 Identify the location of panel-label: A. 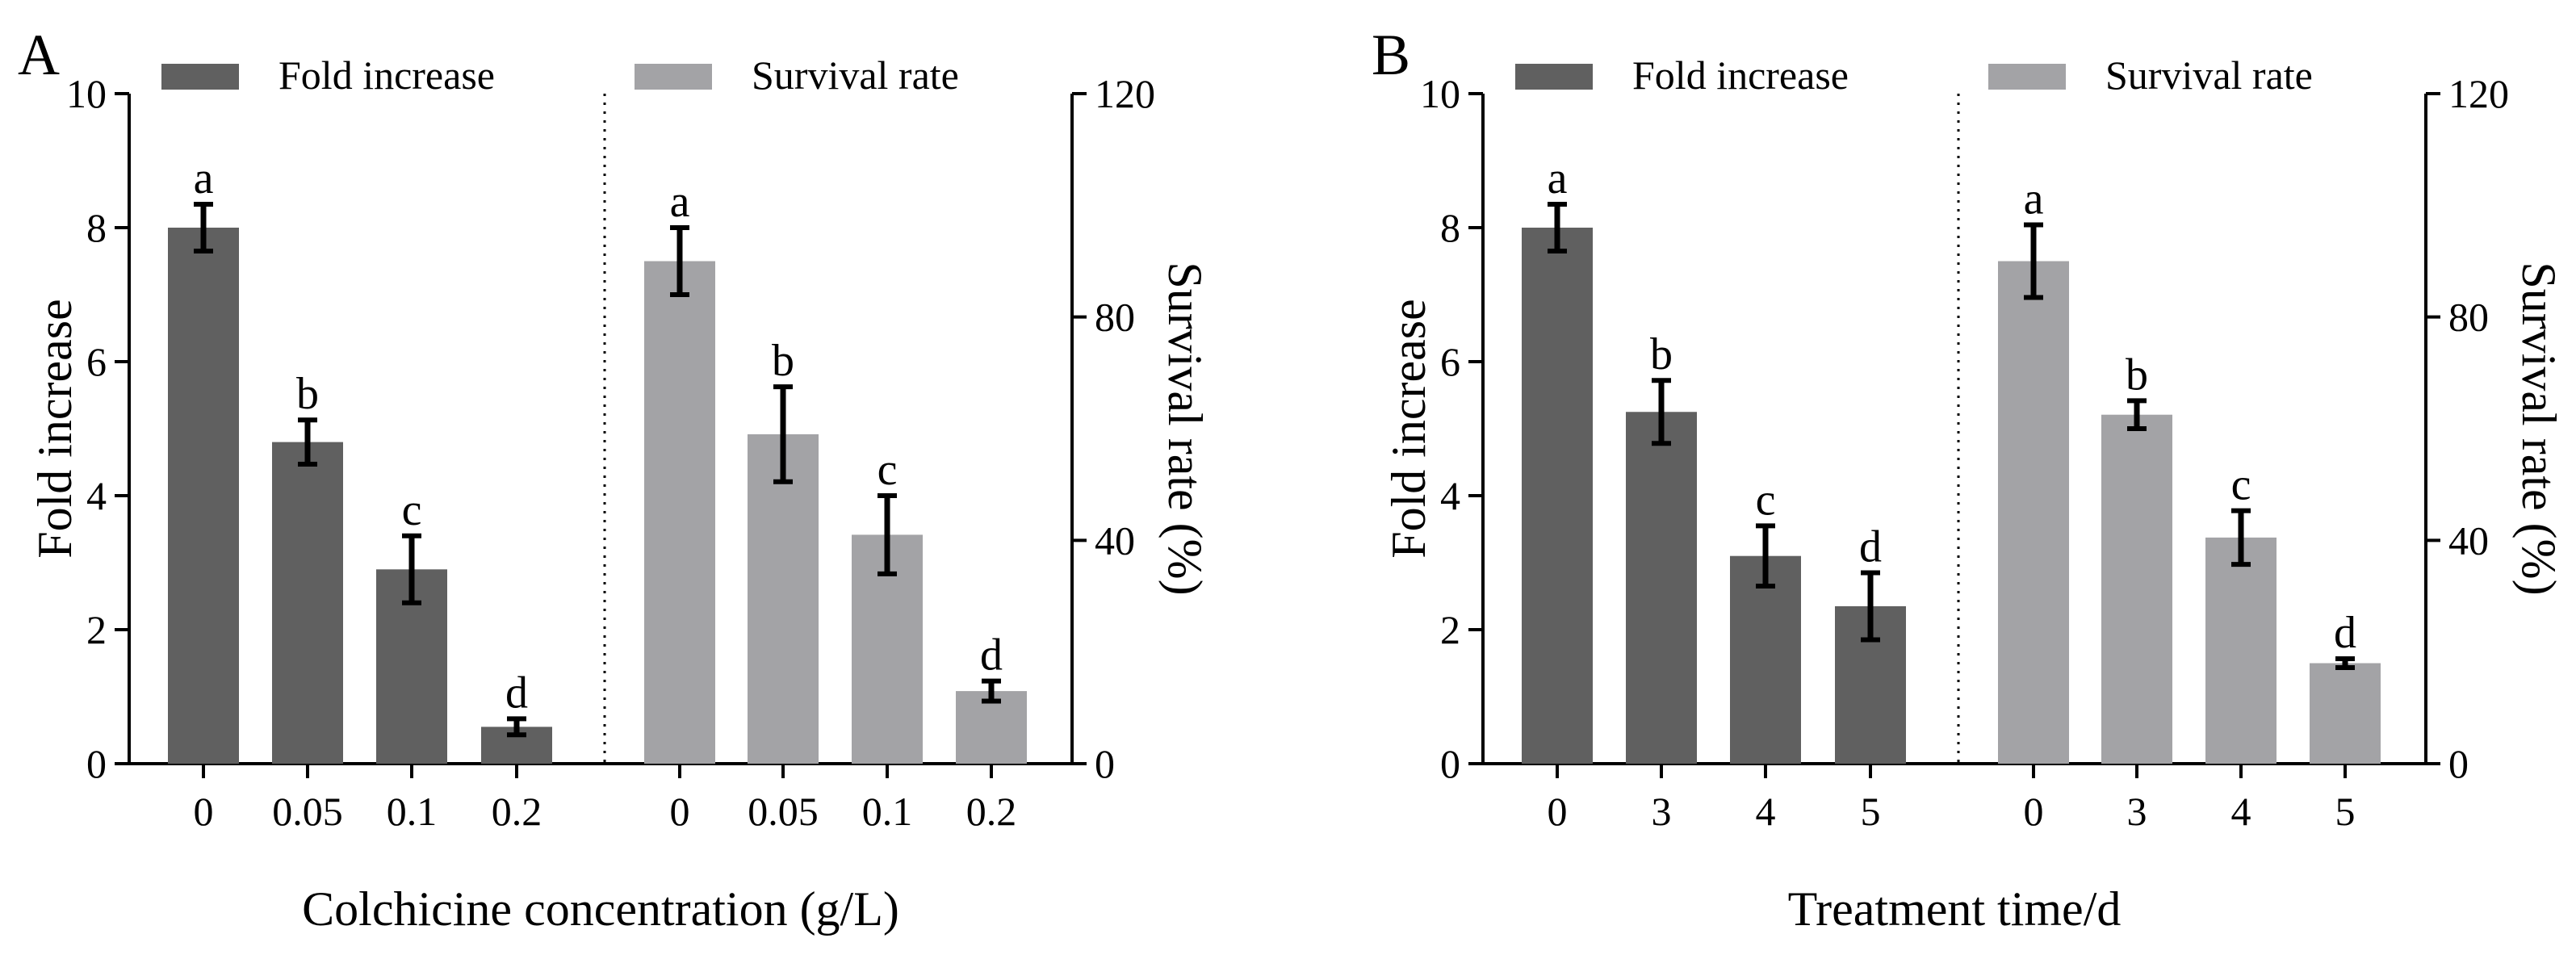
(39, 55).